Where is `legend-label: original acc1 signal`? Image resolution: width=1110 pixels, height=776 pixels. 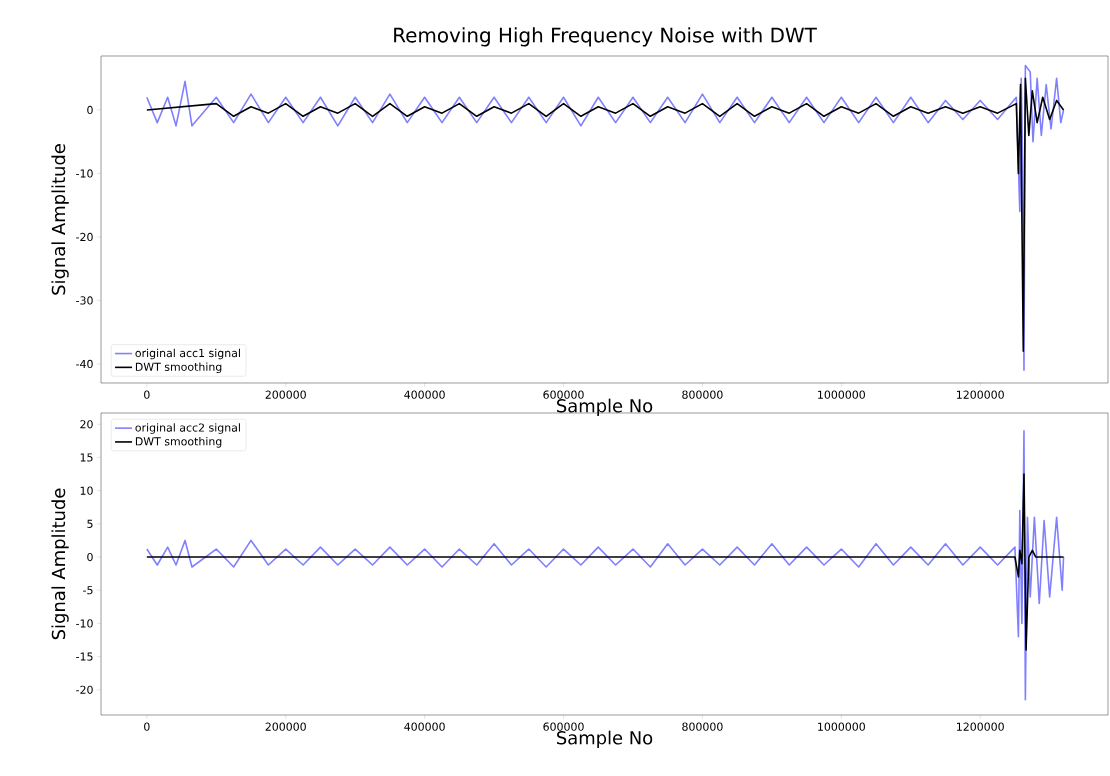
legend-label: original acc1 signal is located at coordinates (187, 354).